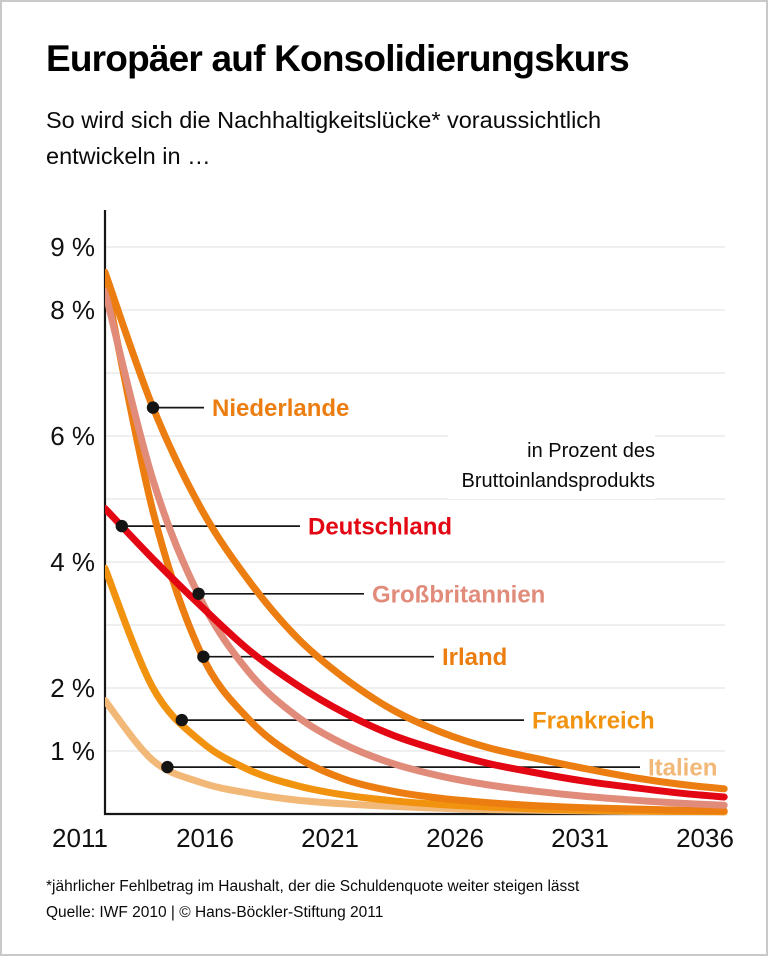  Describe the element at coordinates (580, 838) in the screenshot. I see `x-tick-2031: 2031` at that location.